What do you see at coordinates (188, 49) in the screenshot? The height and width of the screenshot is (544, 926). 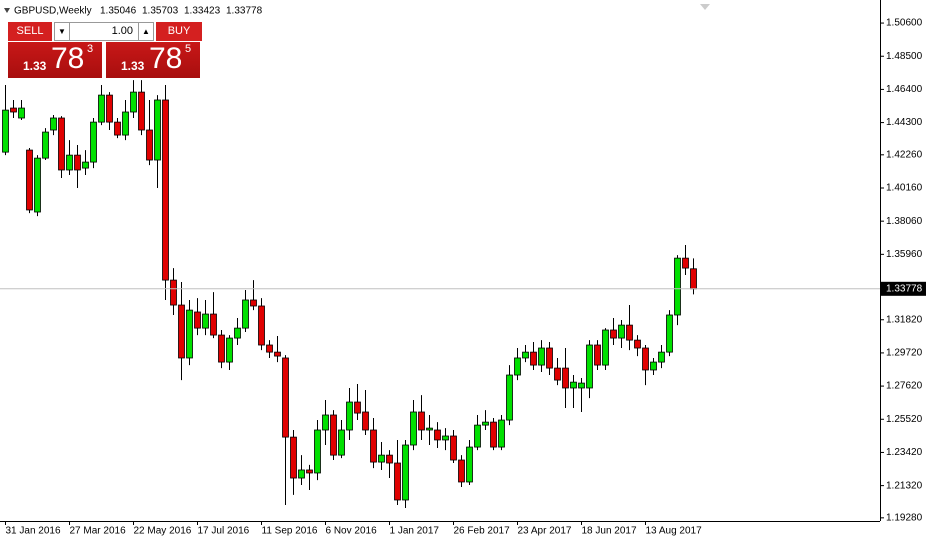 I see `buy-price-small: 5` at bounding box center [188, 49].